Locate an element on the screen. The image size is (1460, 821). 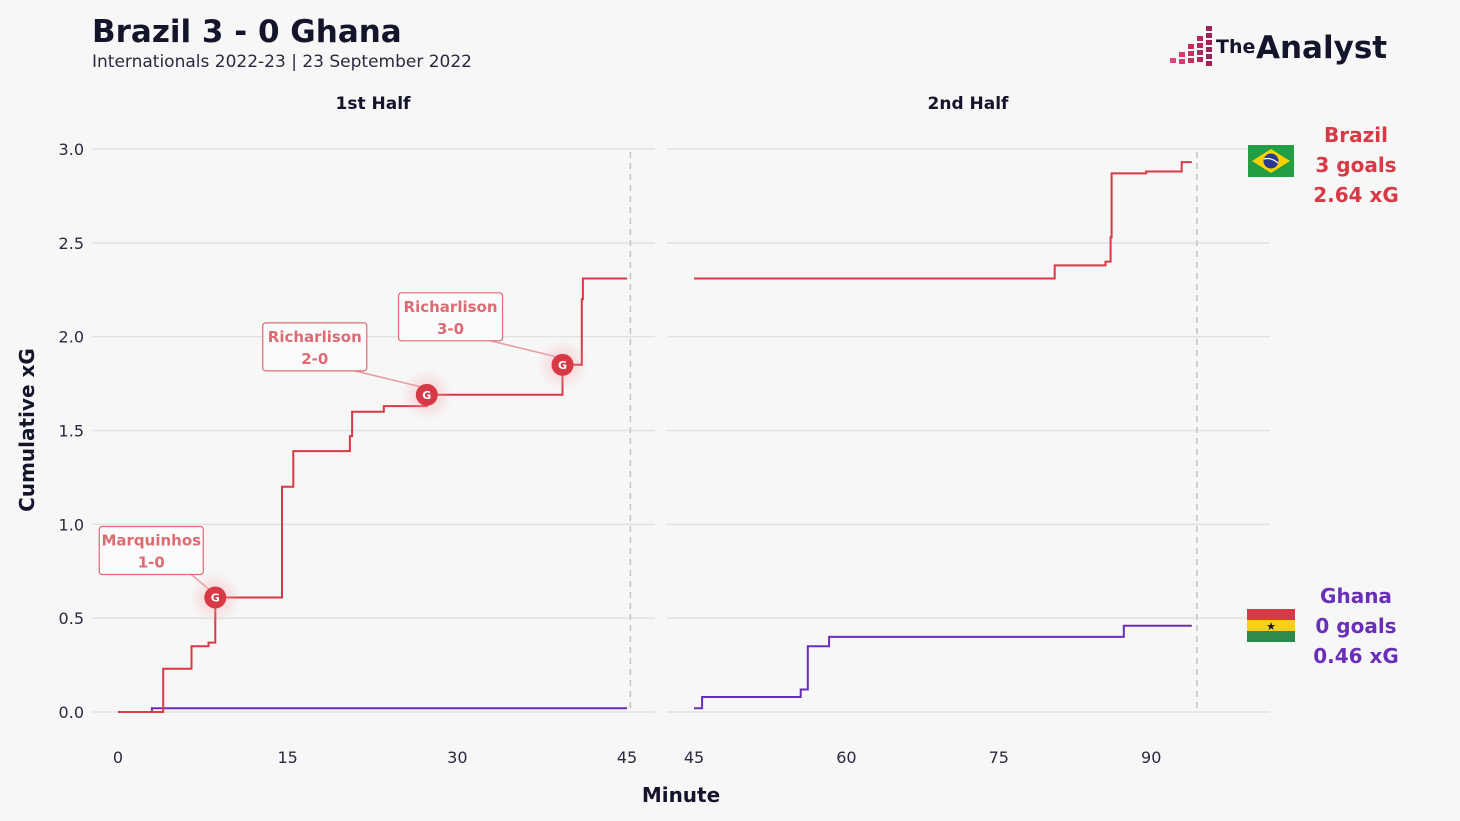
y-tick-label: 0.5 is located at coordinates (71, 618).